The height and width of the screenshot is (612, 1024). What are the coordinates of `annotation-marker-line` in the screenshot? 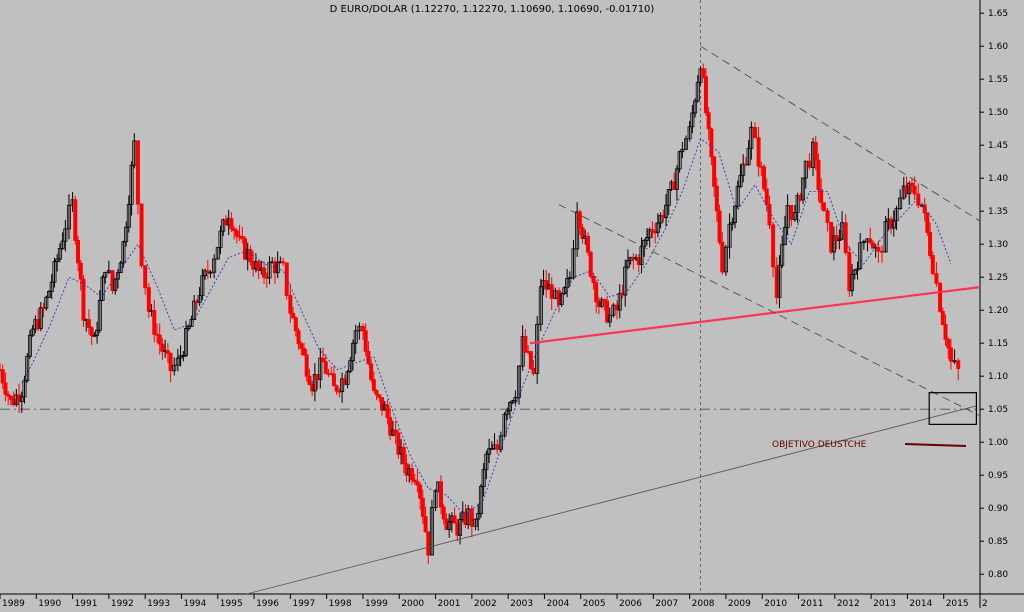 It's located at (935, 445).